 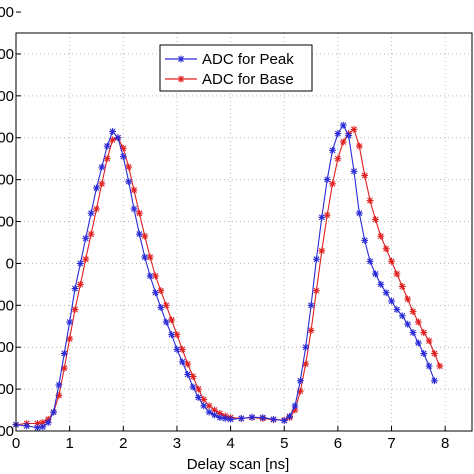 I want to click on x-tick-label: 3, so click(x=177, y=443).